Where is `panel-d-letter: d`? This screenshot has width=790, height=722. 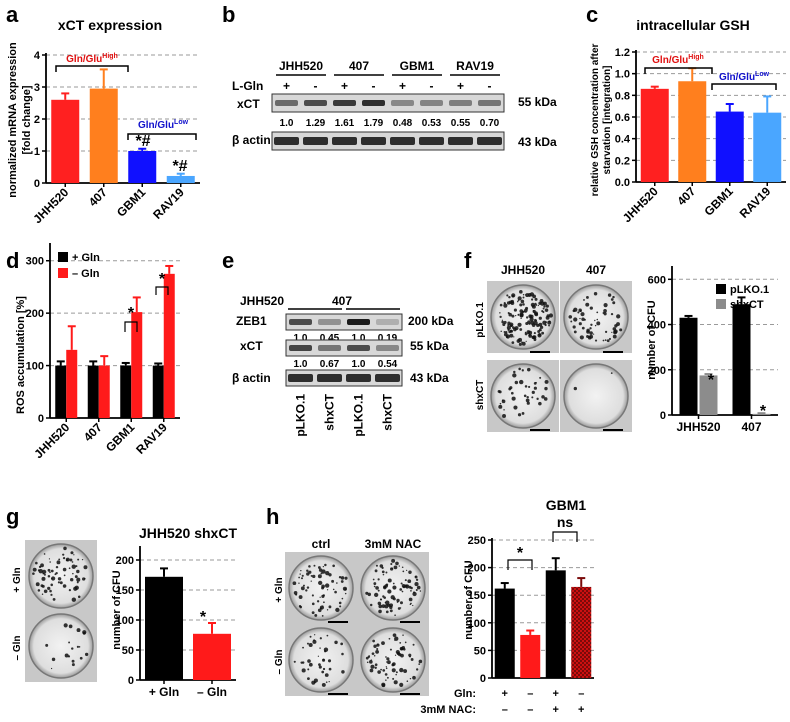
panel-d-letter: d is located at coordinates (12, 260).